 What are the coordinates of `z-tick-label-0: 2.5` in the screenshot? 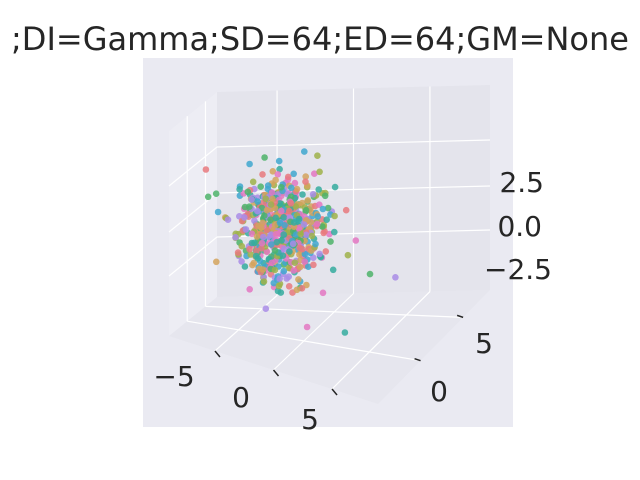 It's located at (521, 182).